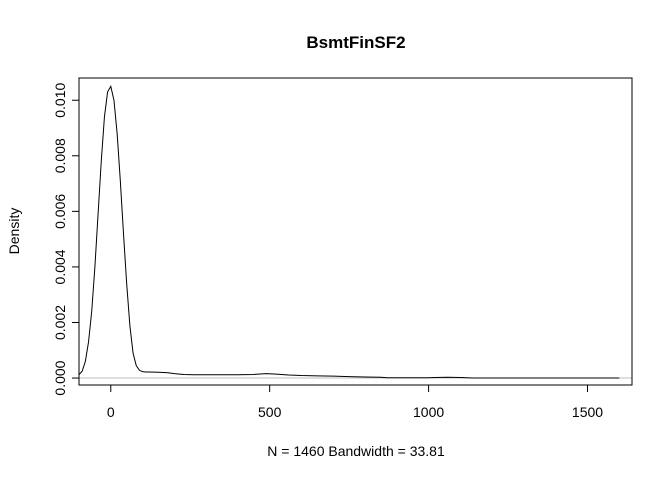 Image resolution: width=672 pixels, height=480 pixels. I want to click on chart-title: BsmtFinSF2, so click(355, 42).